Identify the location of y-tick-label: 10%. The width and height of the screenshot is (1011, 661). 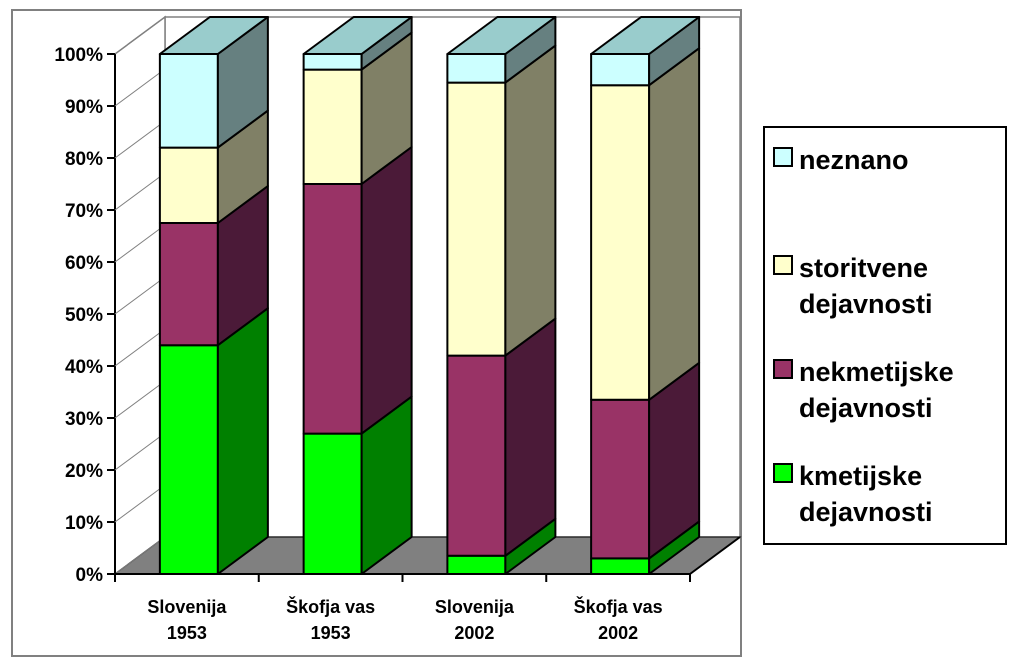
(84, 523).